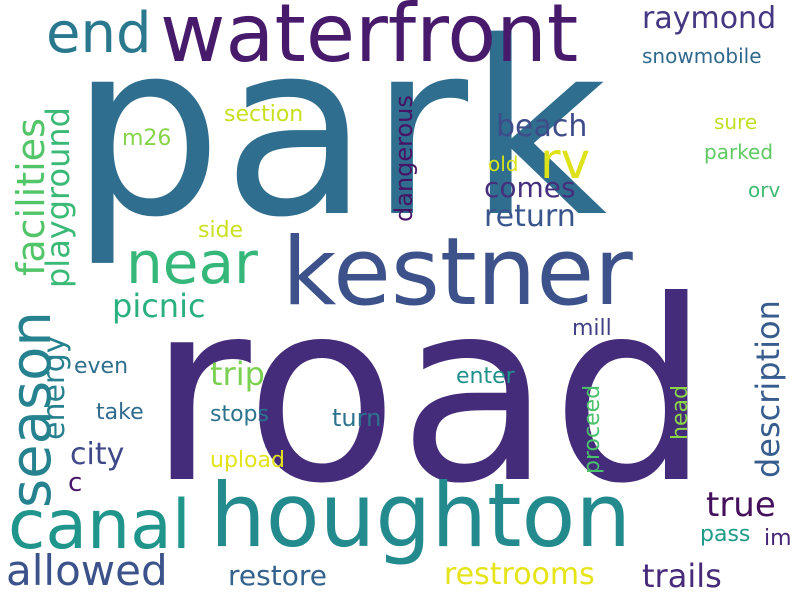 Image resolution: width=800 pixels, height=600 pixels. I want to click on word-parked: parked, so click(739, 152).